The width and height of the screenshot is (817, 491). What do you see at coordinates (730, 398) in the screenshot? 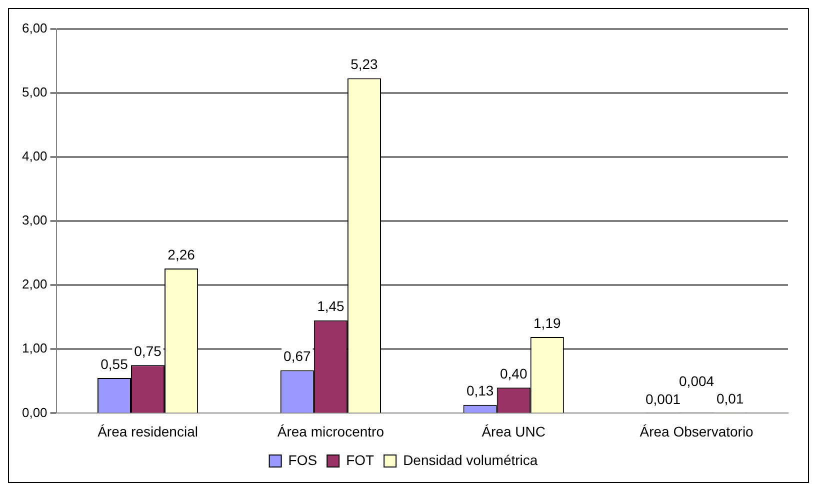
I see `data-label: 0,01` at bounding box center [730, 398].